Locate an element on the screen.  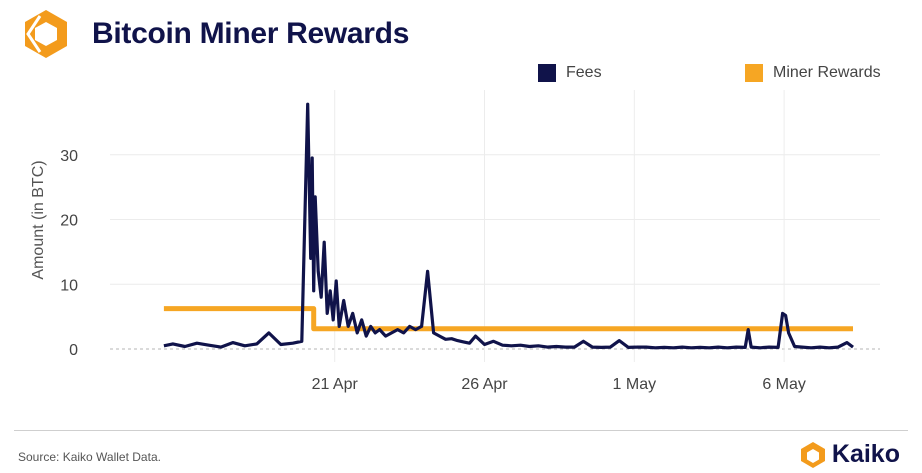
brand: Kaiko is located at coordinates (849, 454).